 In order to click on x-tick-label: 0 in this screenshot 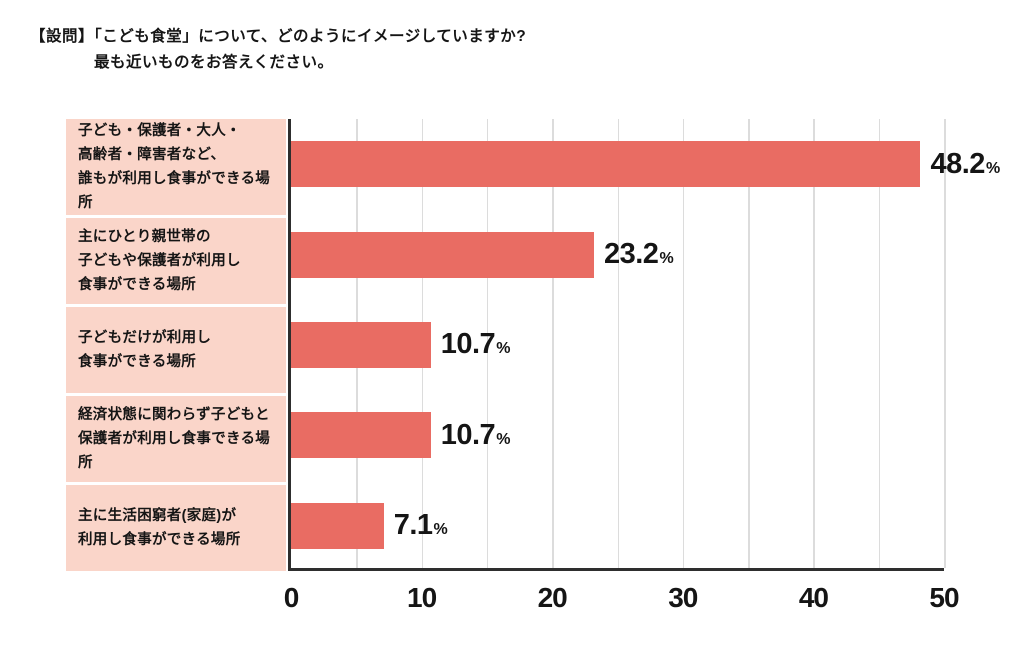, I will do `click(291, 597)`.